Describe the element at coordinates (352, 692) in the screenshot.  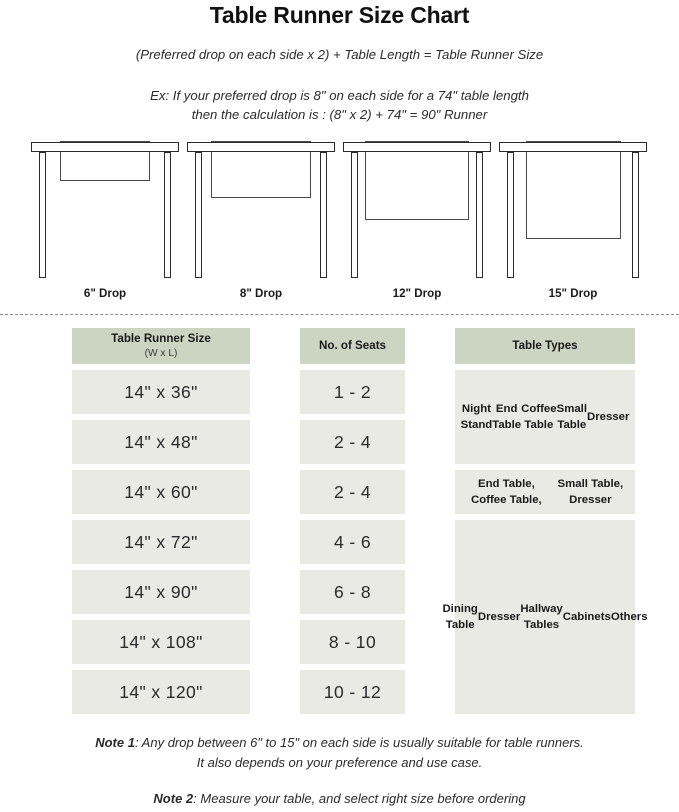
I see `seats-cell: 10 - 12` at that location.